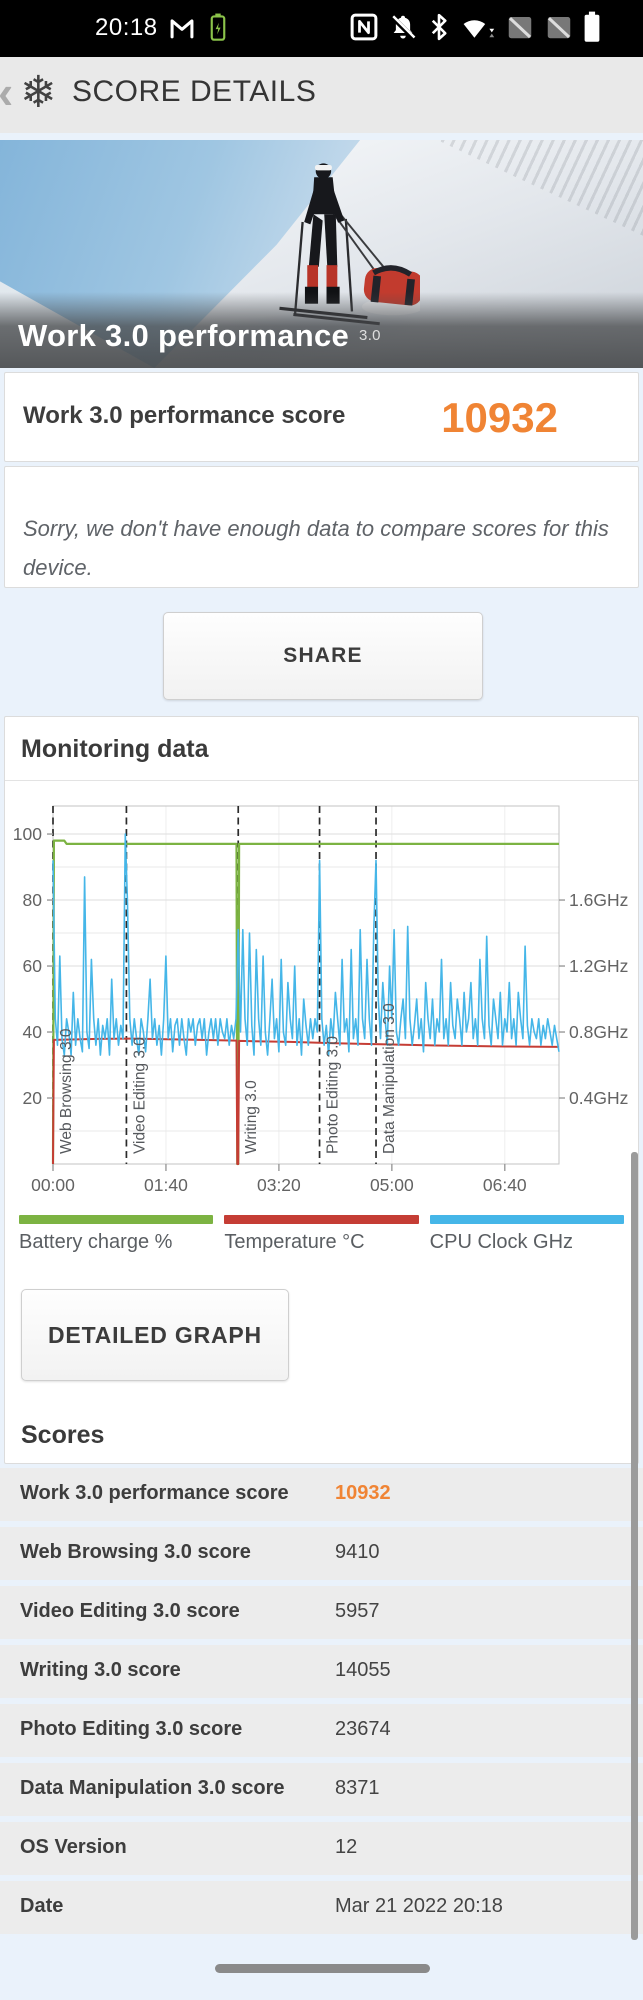 This screenshot has width=643, height=2000. I want to click on table-row: Photo Editing 3.0 score 23674, so click(321, 1730).